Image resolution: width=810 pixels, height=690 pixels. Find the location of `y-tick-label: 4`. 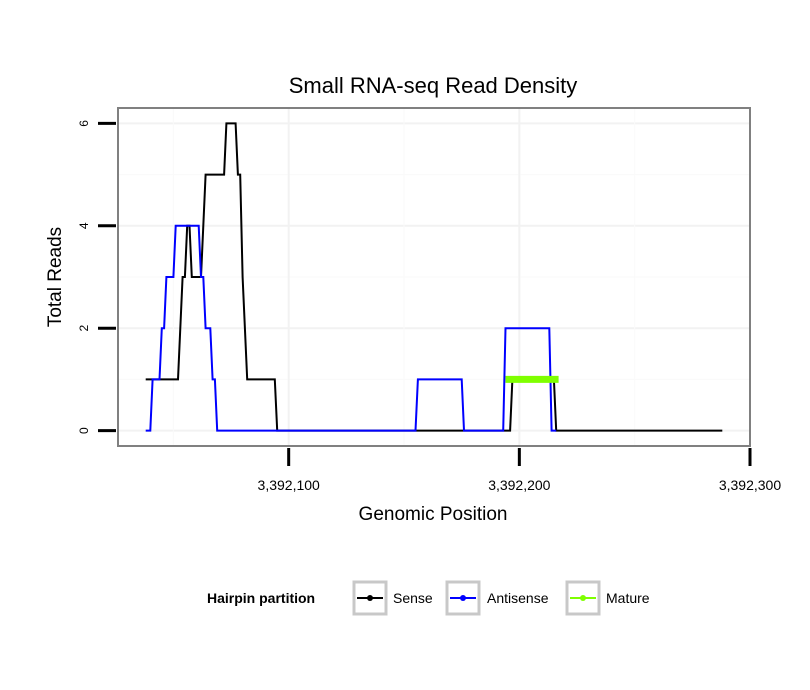

y-tick-label: 4 is located at coordinates (84, 225).